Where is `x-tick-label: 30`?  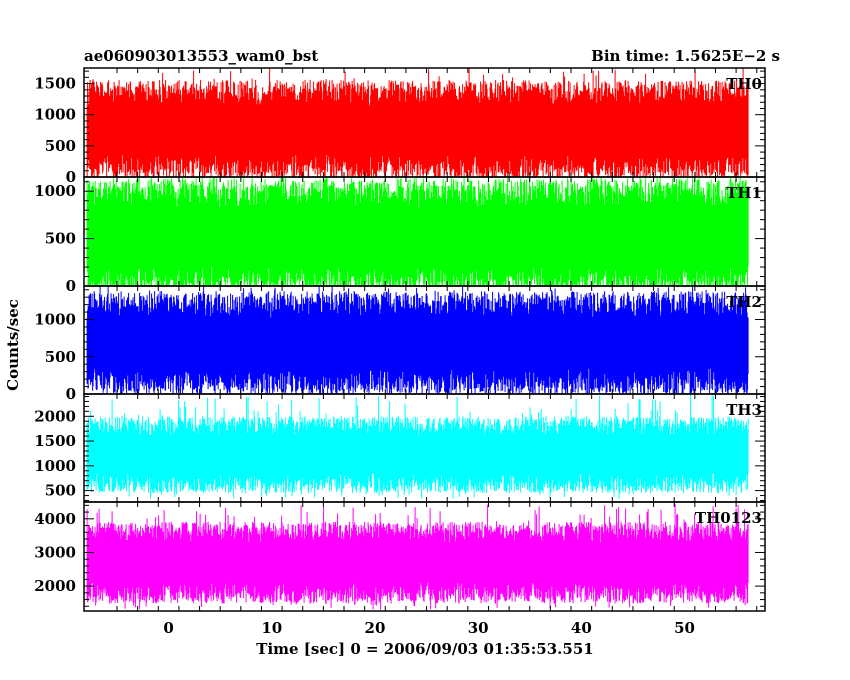 x-tick-label: 30 is located at coordinates (478, 628).